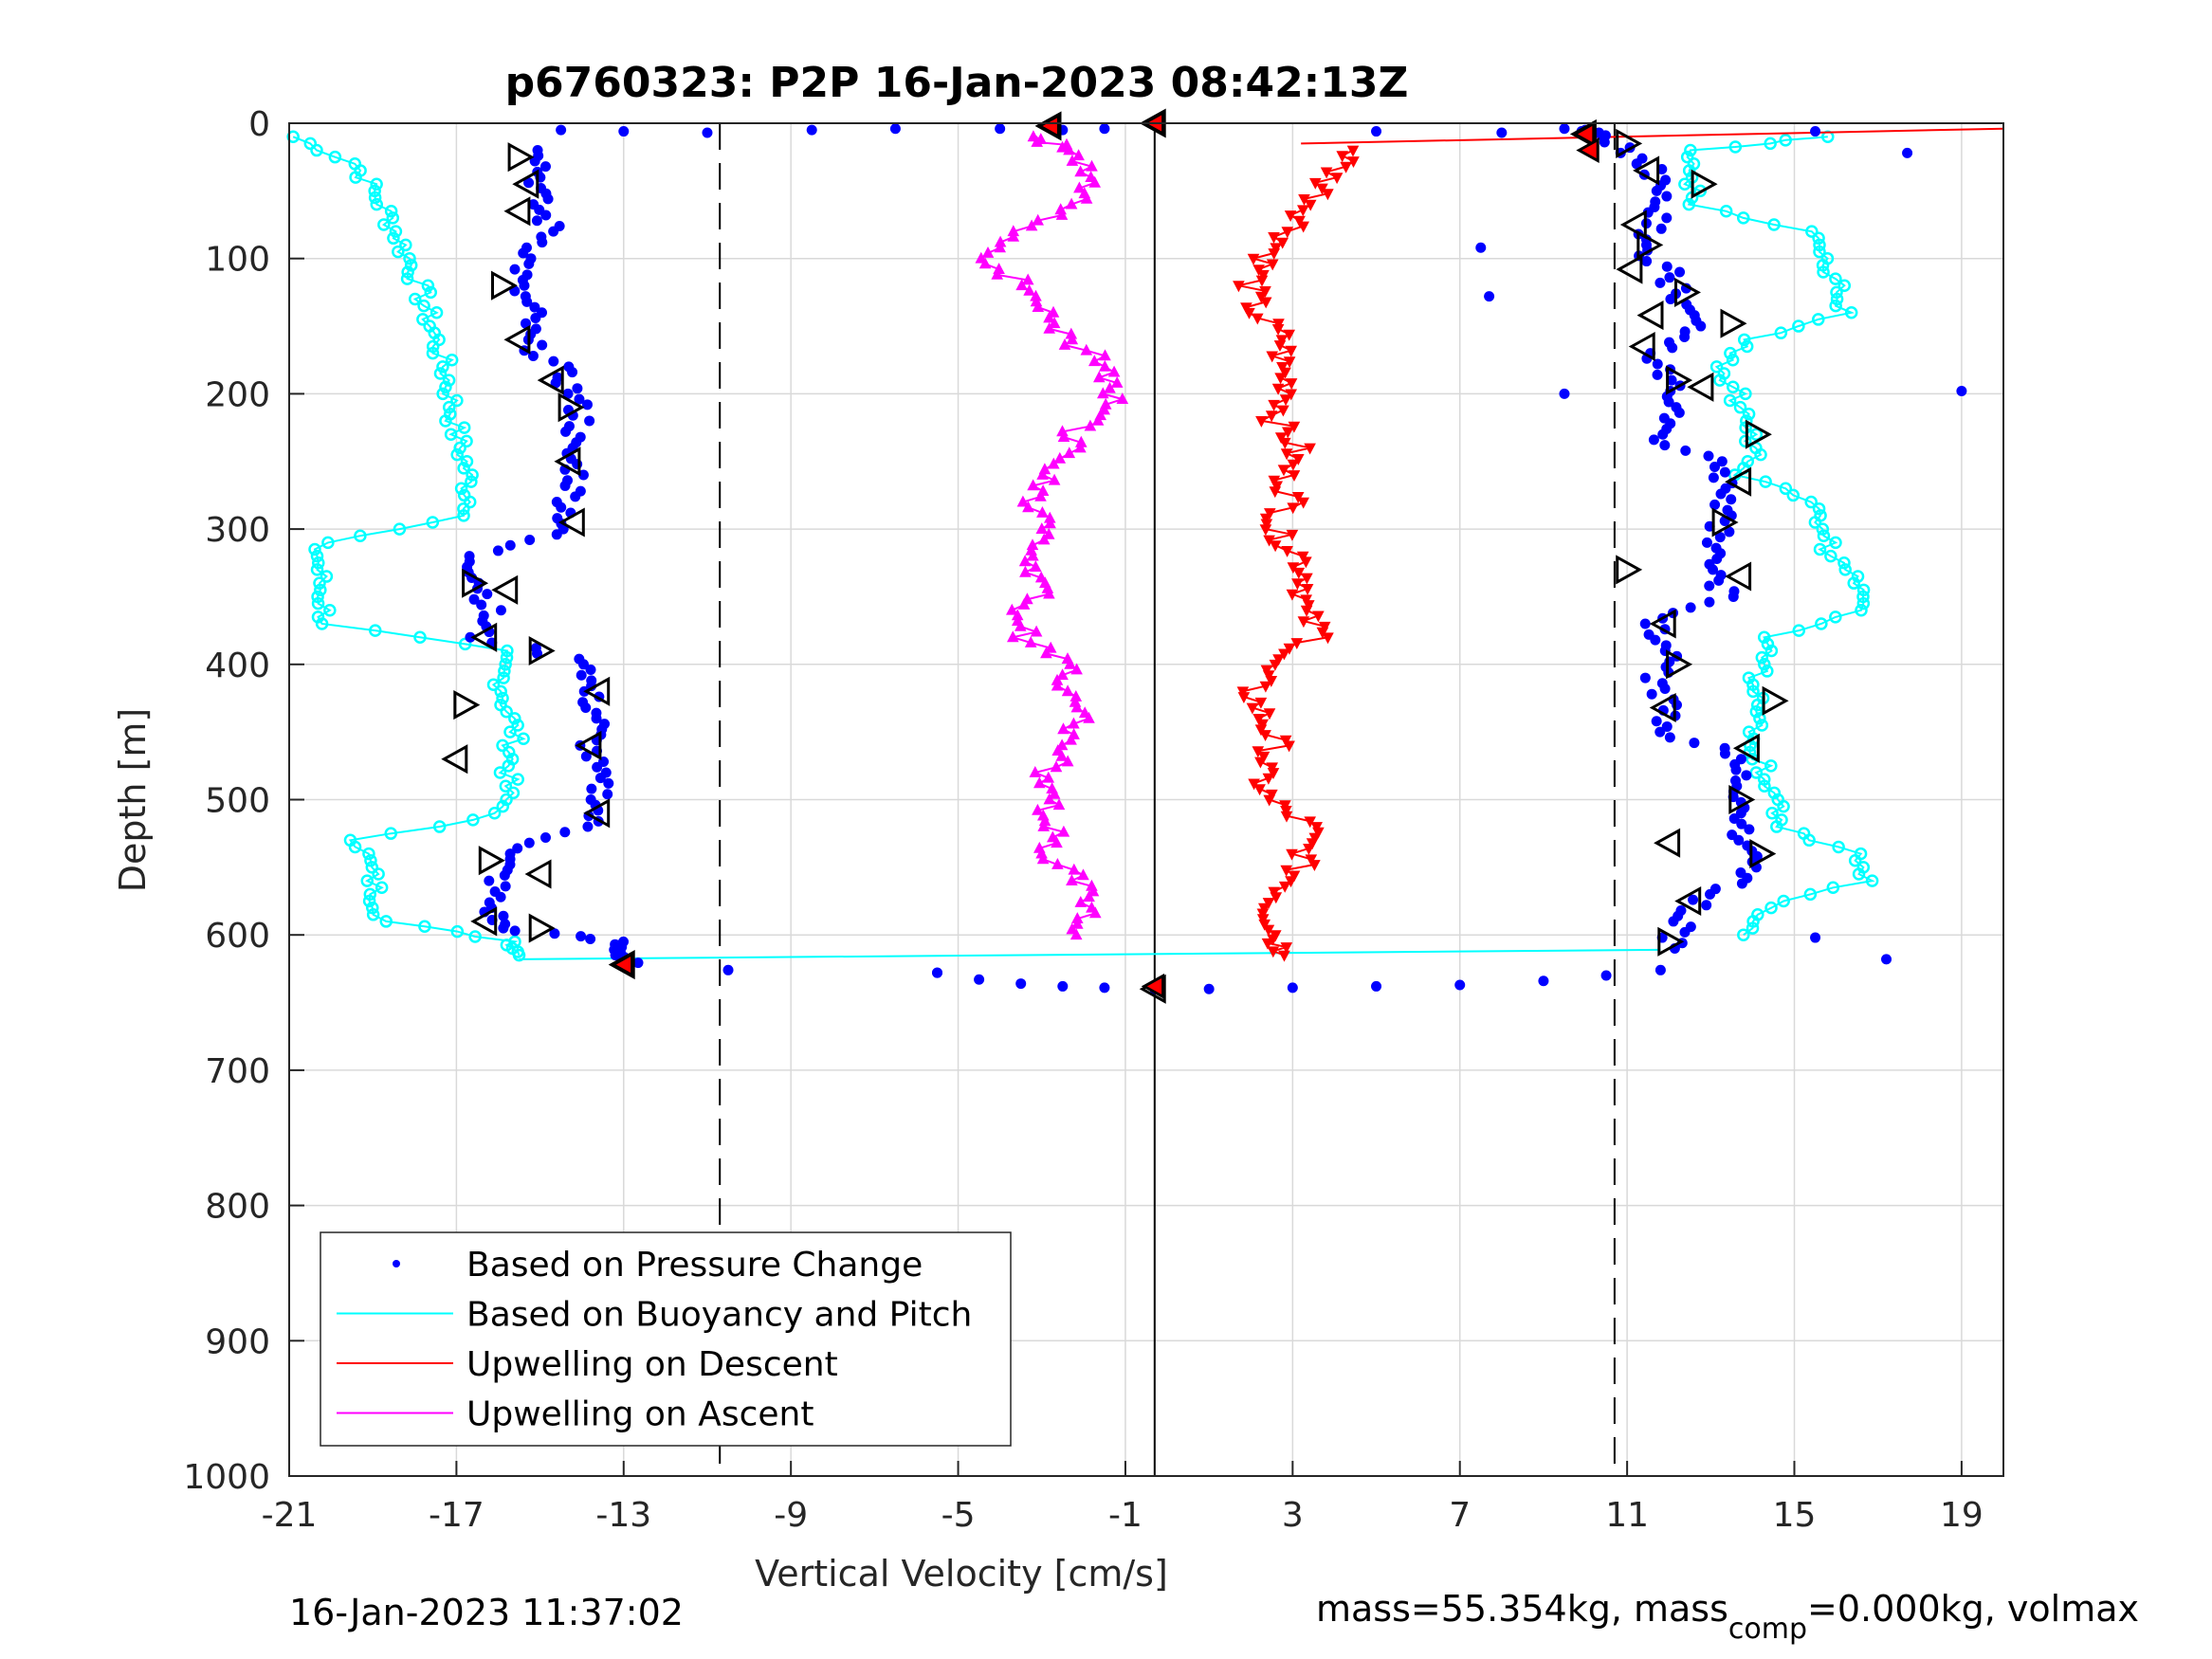 The height and width of the screenshot is (1659, 2212). What do you see at coordinates (958, 1515) in the screenshot?
I see `x-tick-label: -5` at bounding box center [958, 1515].